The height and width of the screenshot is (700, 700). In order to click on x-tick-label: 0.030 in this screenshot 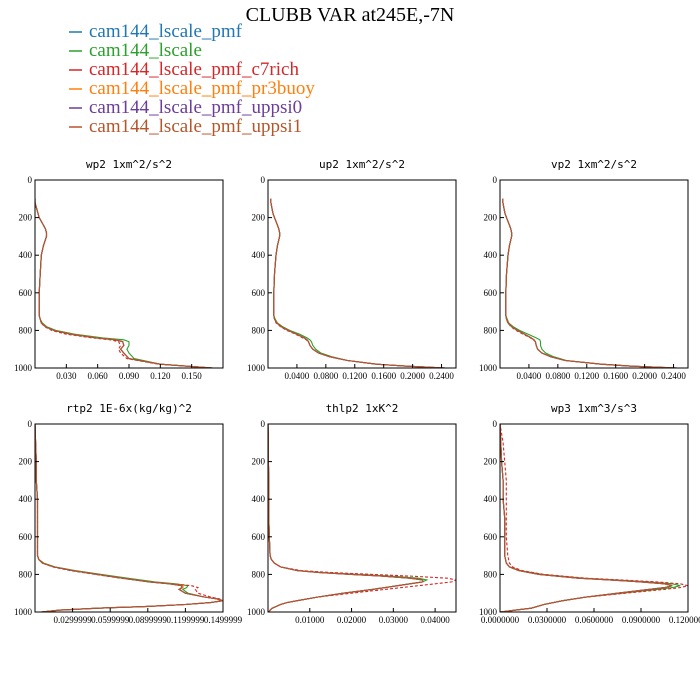, I will do `click(66, 376)`.